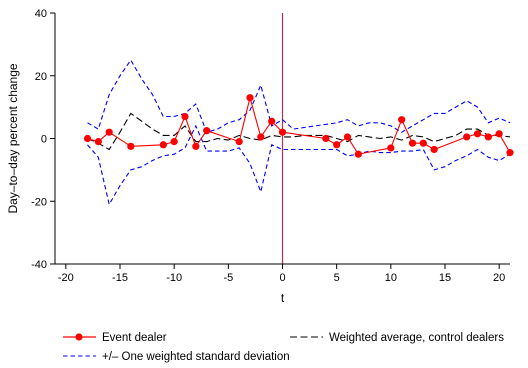 The width and height of the screenshot is (528, 368). What do you see at coordinates (499, 278) in the screenshot?
I see `x-tick-label: 20` at bounding box center [499, 278].